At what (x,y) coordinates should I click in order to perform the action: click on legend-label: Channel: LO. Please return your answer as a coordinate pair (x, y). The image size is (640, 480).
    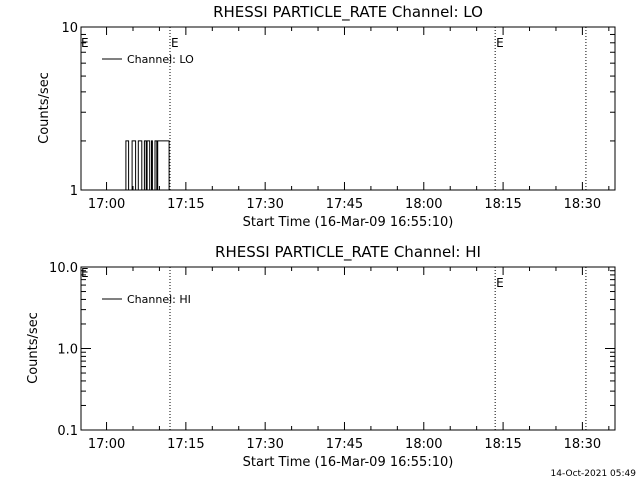
    Looking at the image, I should click on (160, 59).